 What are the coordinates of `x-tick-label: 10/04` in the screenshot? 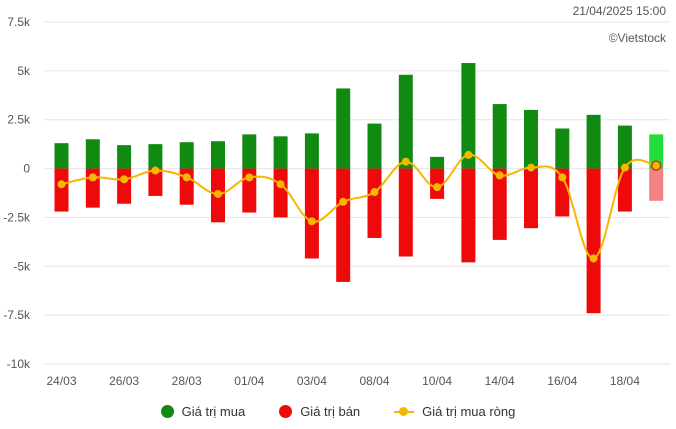 It's located at (437, 381).